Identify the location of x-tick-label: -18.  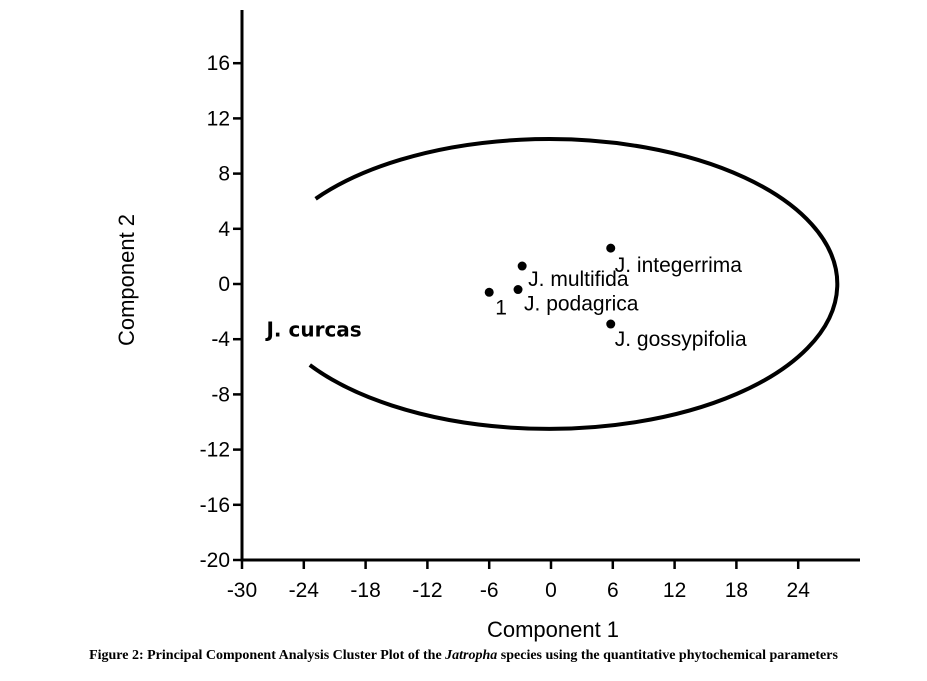
(365, 590).